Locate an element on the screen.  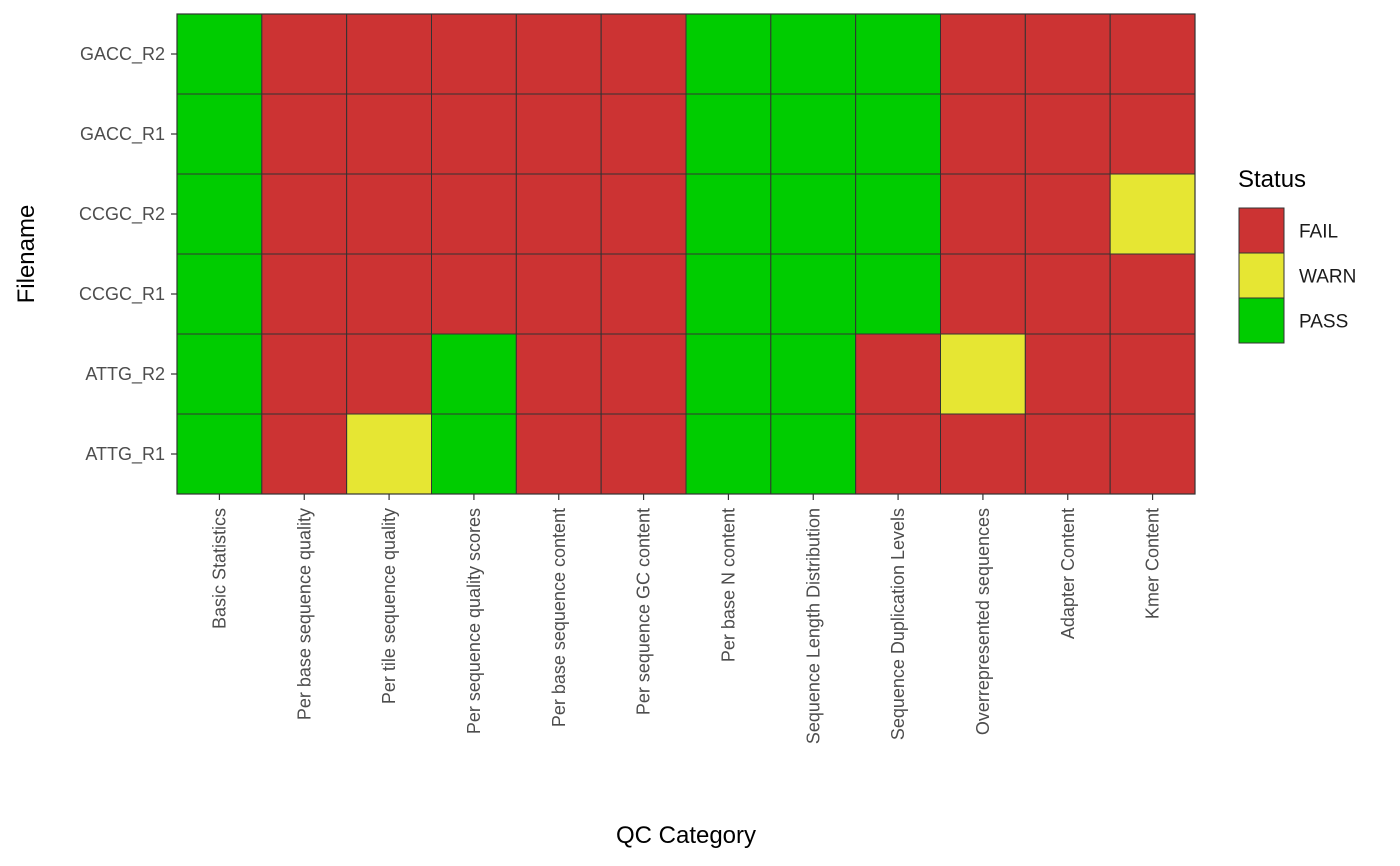
x-tick-label: Per base sequence quality is located at coordinates (304, 614).